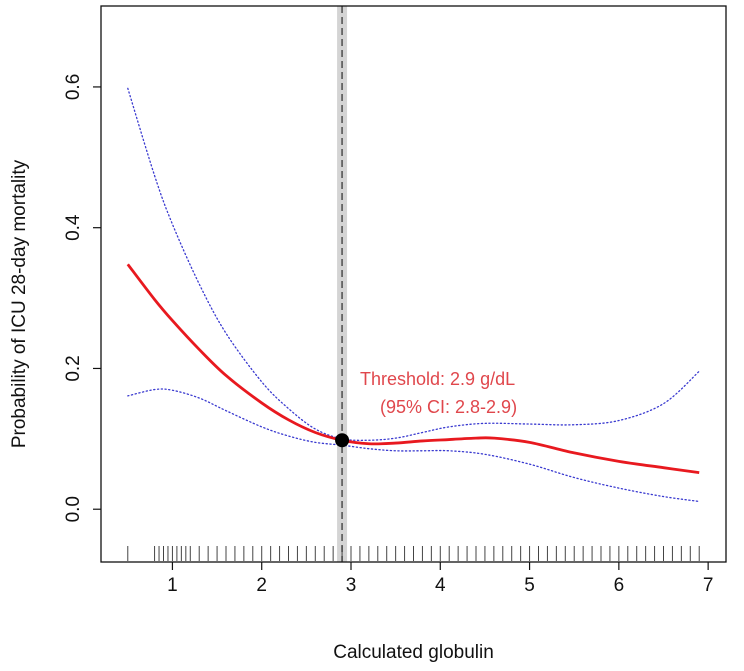  I want to click on y-axis-title: Probability of ICU 28-day mortality, so click(19, 303).